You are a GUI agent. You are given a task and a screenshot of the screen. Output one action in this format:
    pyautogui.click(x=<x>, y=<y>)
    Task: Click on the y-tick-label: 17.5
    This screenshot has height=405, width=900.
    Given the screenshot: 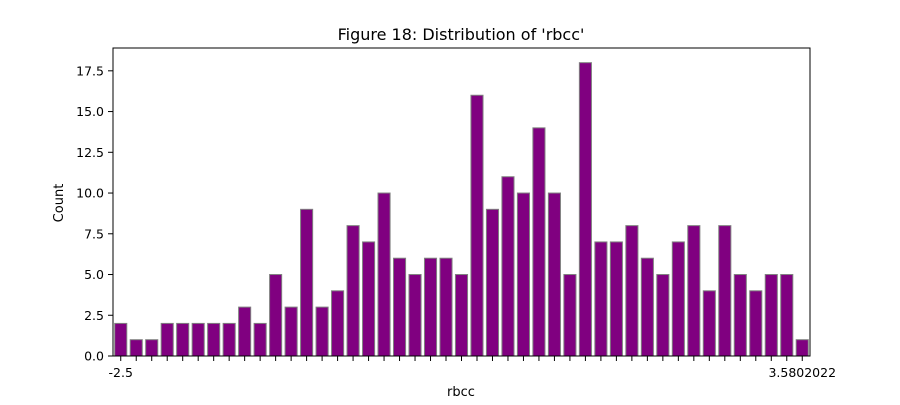 What is the action you would take?
    pyautogui.click(x=90, y=70)
    